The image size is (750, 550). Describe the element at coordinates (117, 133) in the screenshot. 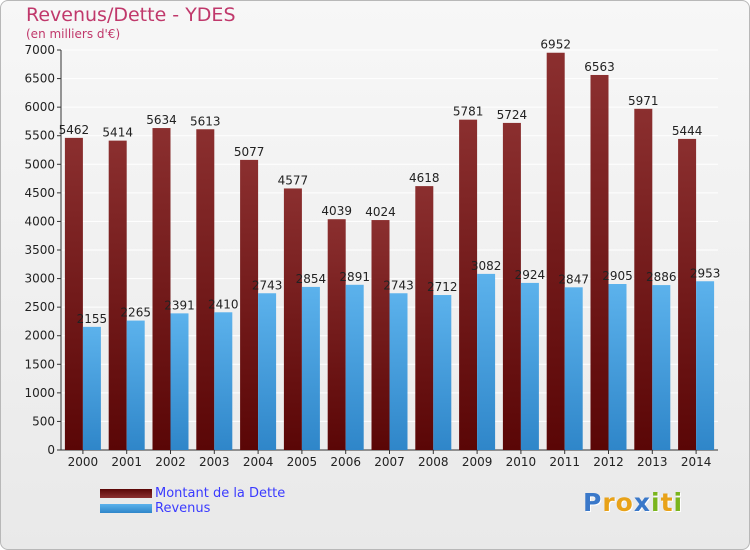

I see `debt-value-label: 5414` at that location.